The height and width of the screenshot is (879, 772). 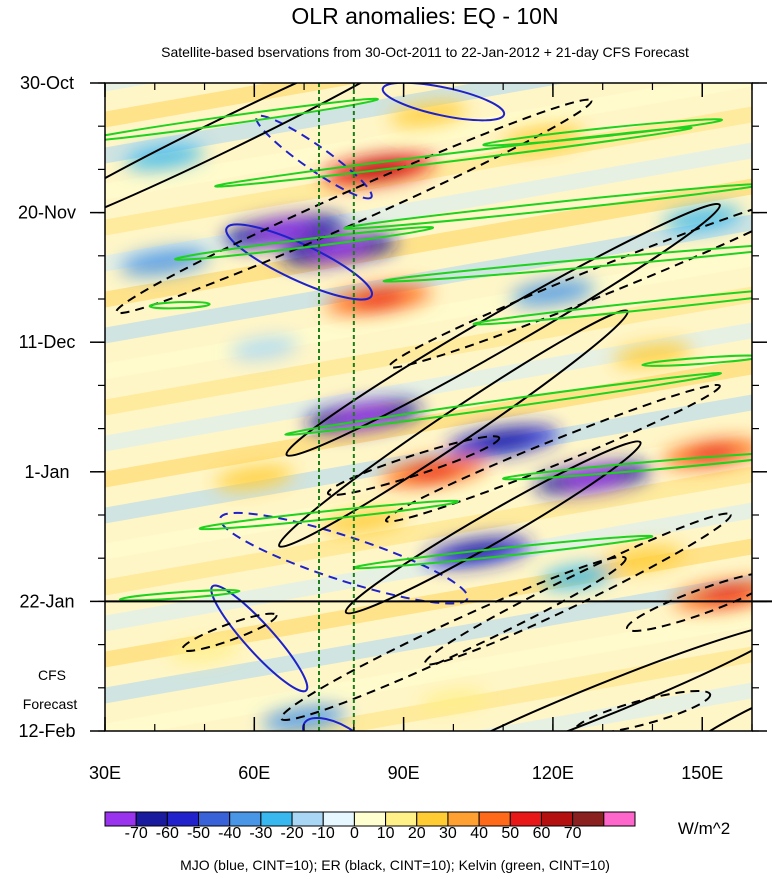 I want to click on y-tick-label: 12-Feb, so click(x=46, y=731).